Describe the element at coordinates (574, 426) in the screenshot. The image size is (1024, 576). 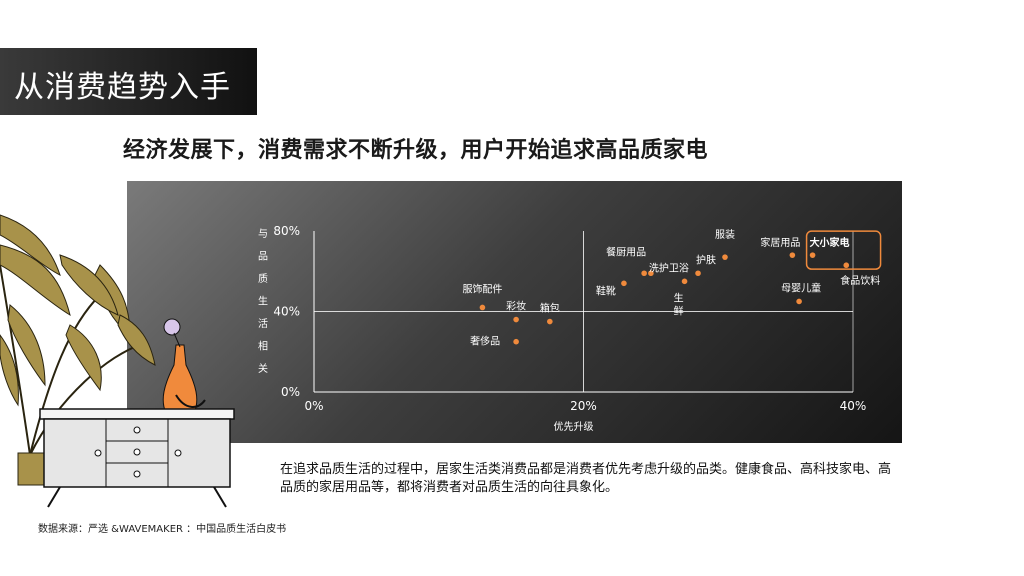
I see `x-axis-title: 优先升级` at that location.